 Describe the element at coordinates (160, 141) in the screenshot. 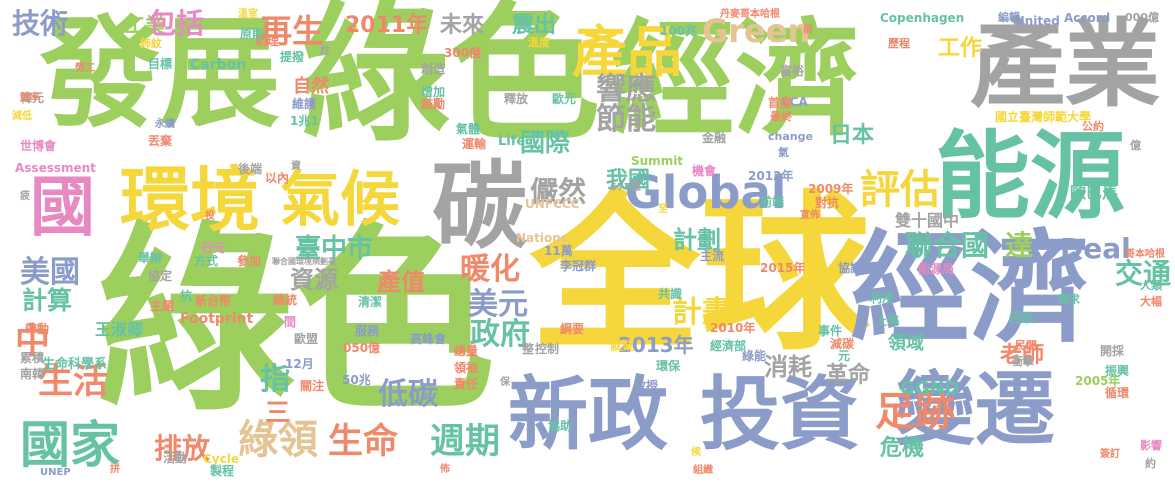

I see `word: 丟棄` at that location.